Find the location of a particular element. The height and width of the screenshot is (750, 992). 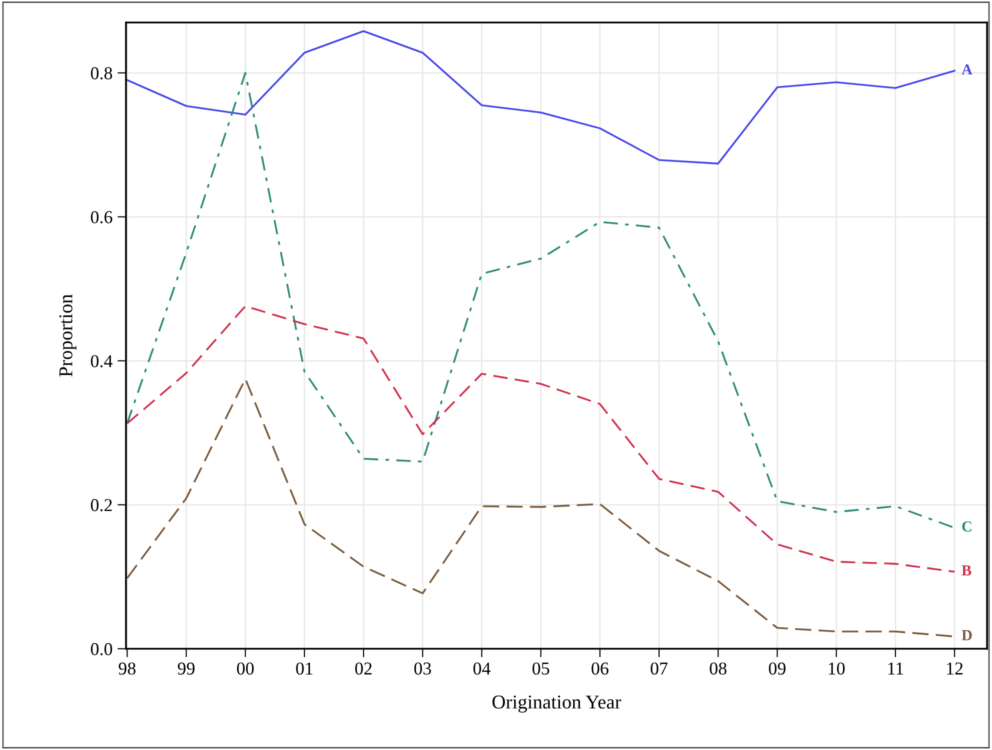

x-axis-title: Origination Year is located at coordinates (557, 704).